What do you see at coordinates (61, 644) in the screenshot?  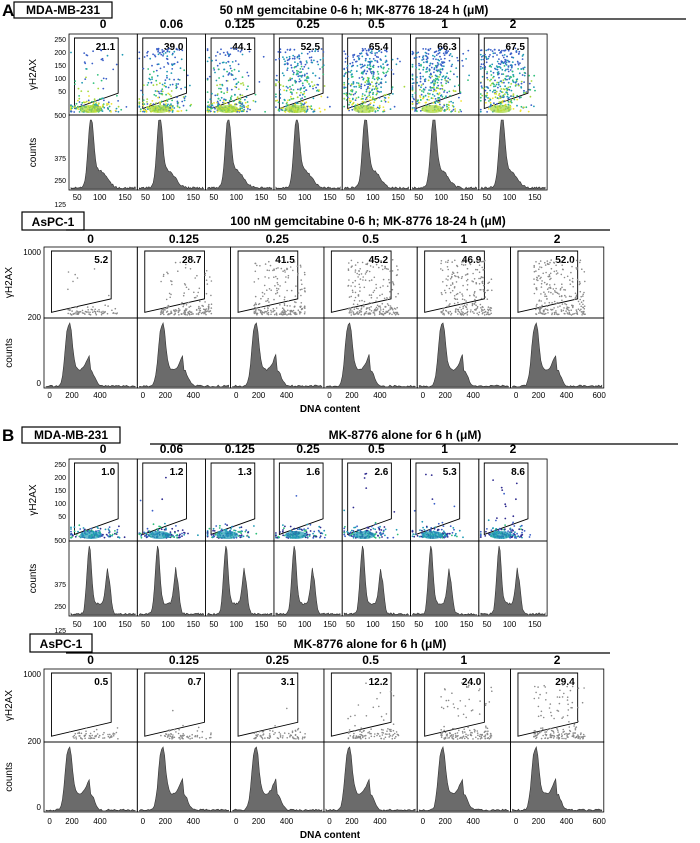 I see `cell-line-label: AsPC-1` at bounding box center [61, 644].